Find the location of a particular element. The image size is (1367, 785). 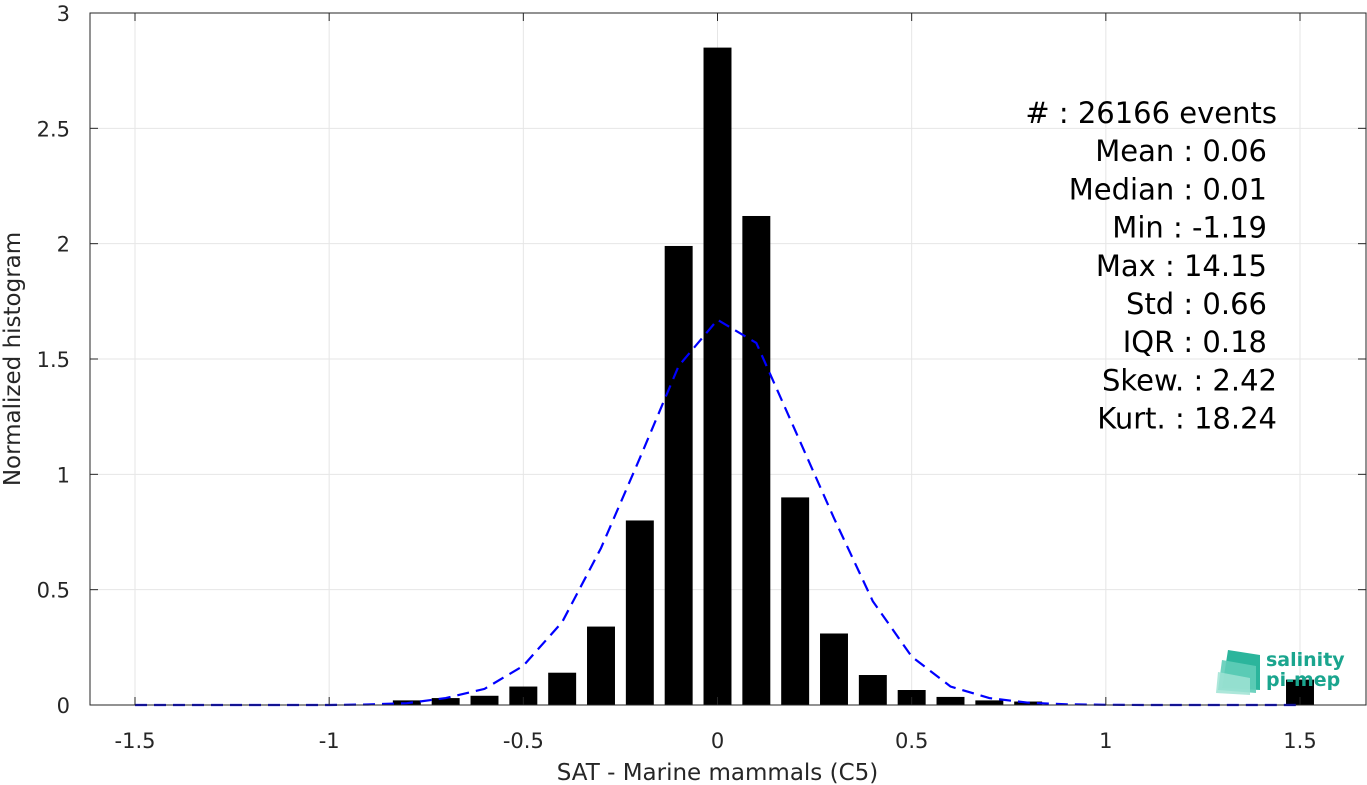

y-tick-label: 0.5 is located at coordinates (53, 591).